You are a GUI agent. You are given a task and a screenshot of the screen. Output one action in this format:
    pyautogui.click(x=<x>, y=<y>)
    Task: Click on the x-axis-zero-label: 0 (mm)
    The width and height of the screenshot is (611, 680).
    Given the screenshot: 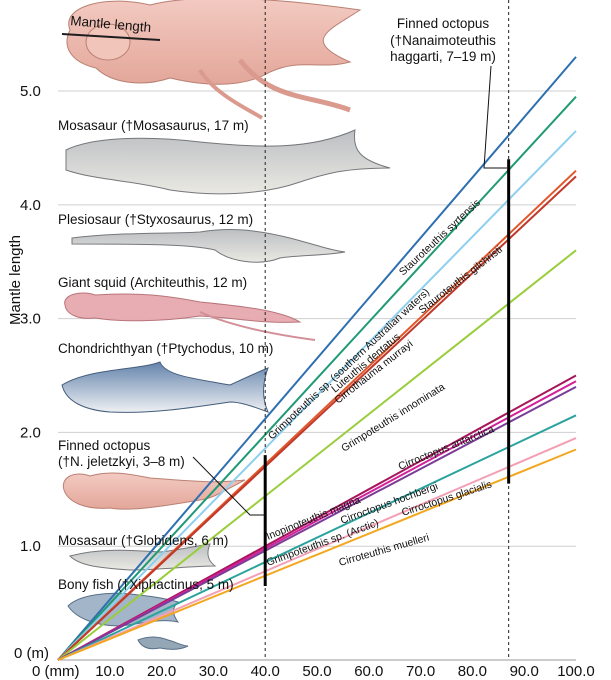 What is the action you would take?
    pyautogui.click(x=56, y=671)
    